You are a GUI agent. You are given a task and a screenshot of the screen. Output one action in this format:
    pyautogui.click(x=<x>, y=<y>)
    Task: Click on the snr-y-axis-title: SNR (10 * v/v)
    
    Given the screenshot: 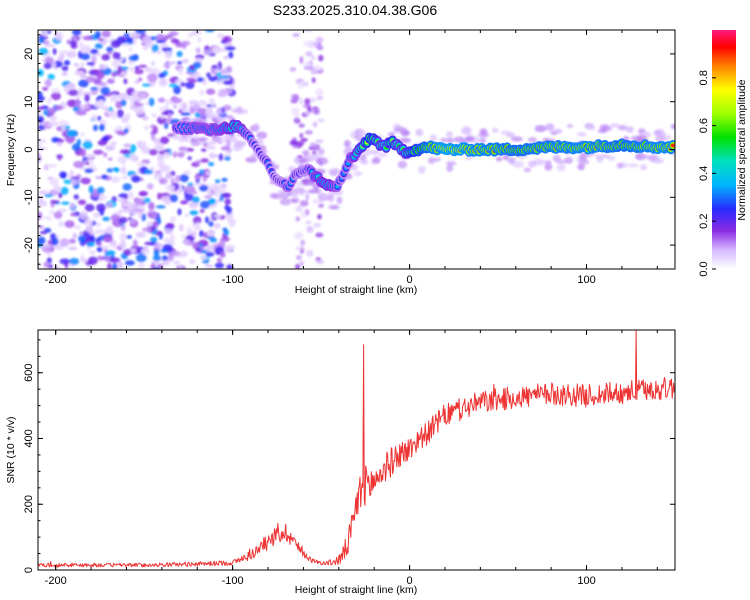 What is the action you would take?
    pyautogui.click(x=11, y=449)
    